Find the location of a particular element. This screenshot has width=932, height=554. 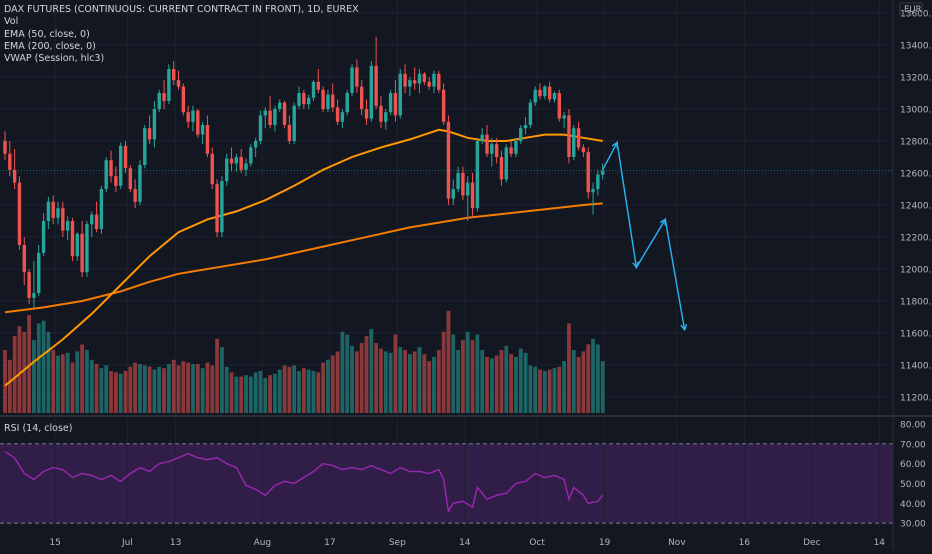

time-tick-label: Sep is located at coordinates (397, 543).